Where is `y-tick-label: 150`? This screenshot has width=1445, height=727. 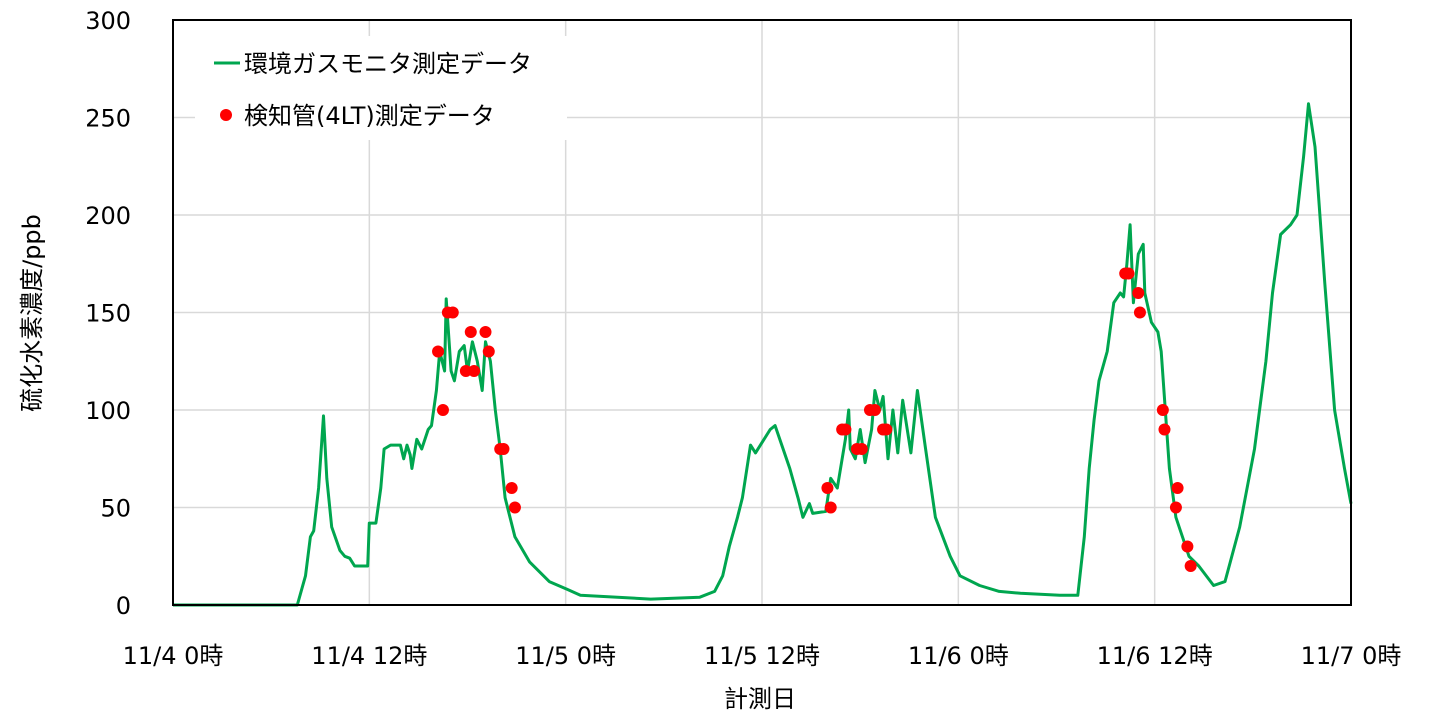
y-tick-label: 150 is located at coordinates (108, 314).